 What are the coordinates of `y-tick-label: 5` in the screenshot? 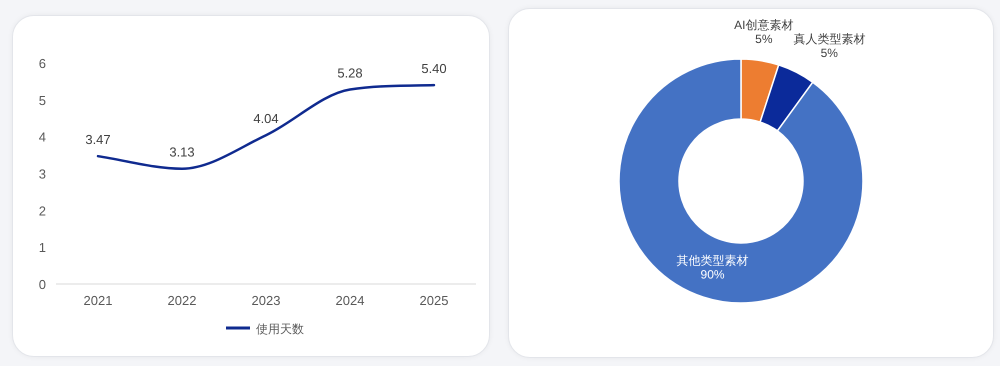 It's located at (42, 100).